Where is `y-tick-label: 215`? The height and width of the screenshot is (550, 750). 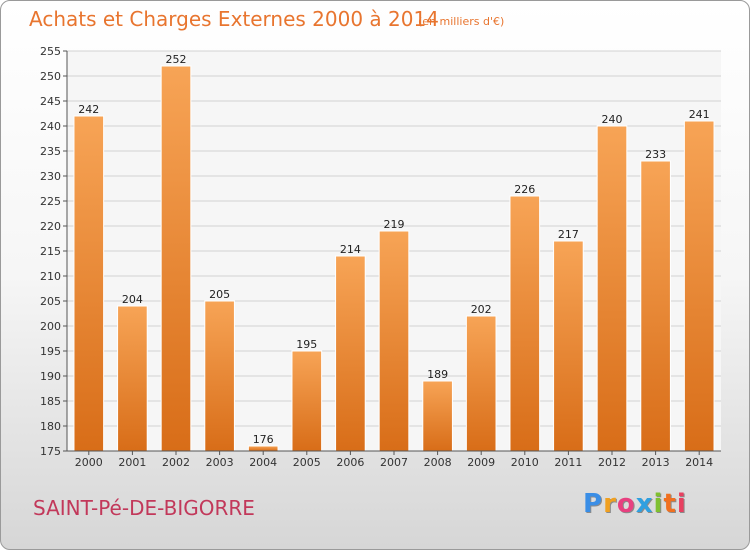
y-tick-label: 215 is located at coordinates (50, 251).